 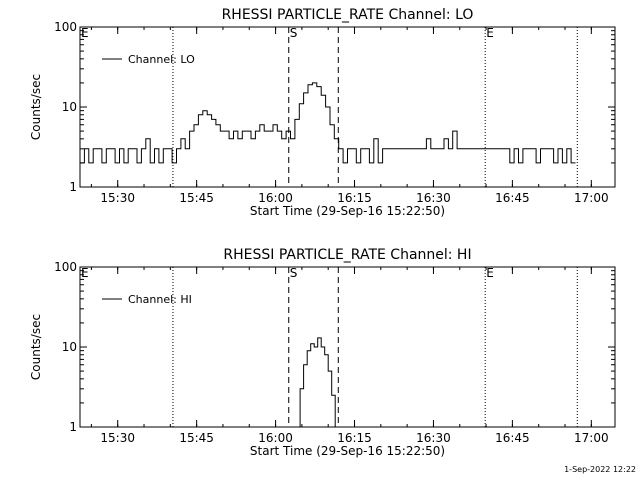 I want to click on chart-title: RHESSI PARTICLE_RATE Channel: HI, so click(x=347, y=255).